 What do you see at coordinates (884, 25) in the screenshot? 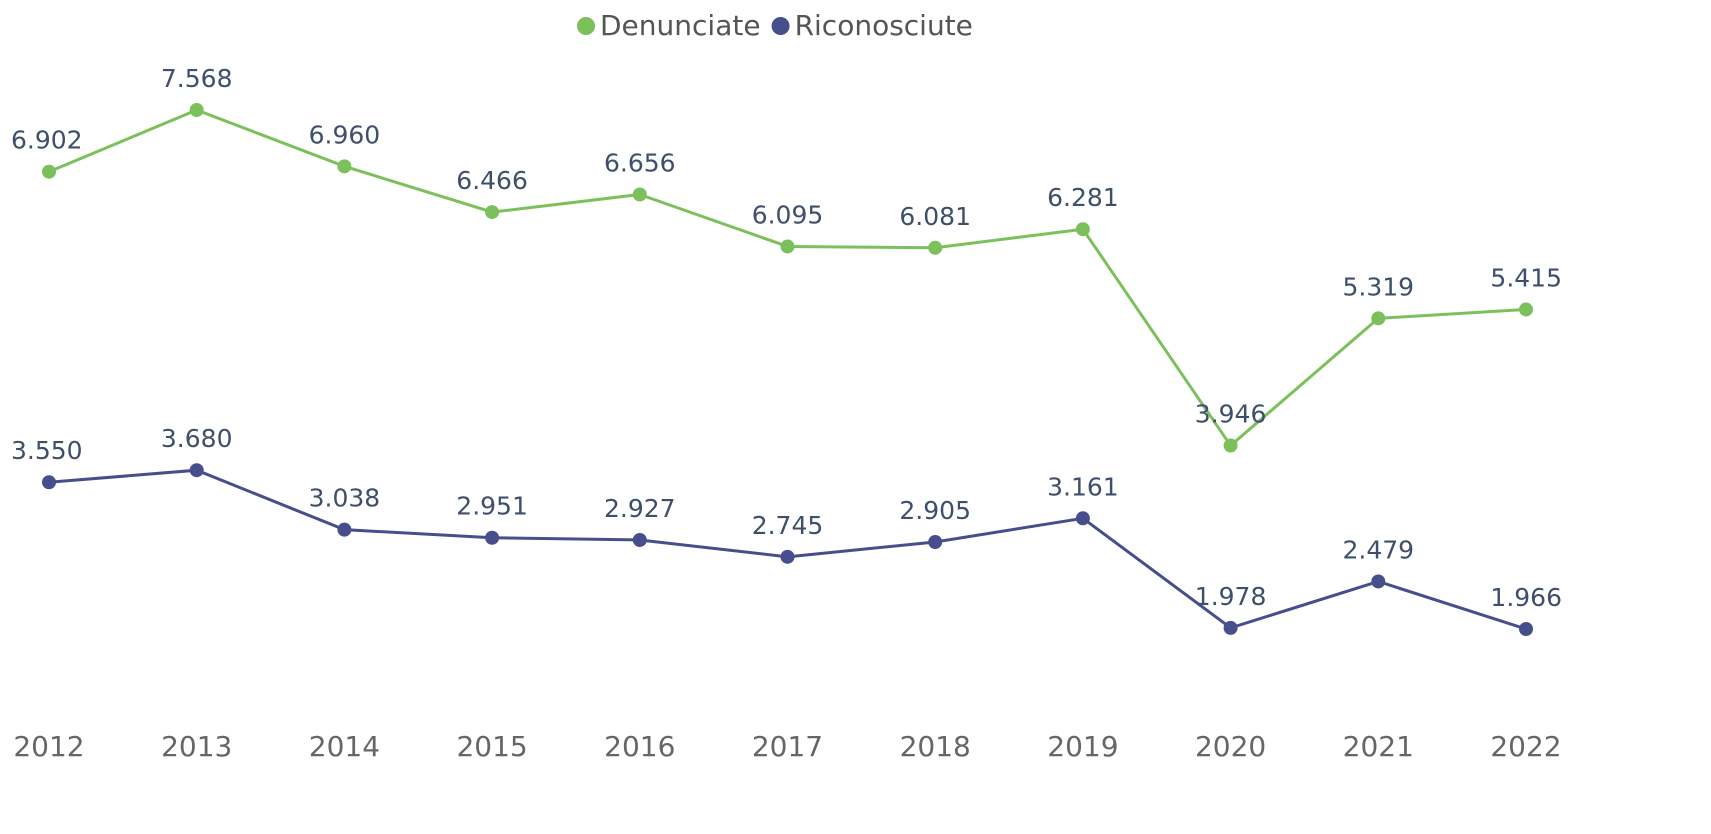
I see `legend-label: Riconosciute` at bounding box center [884, 25].